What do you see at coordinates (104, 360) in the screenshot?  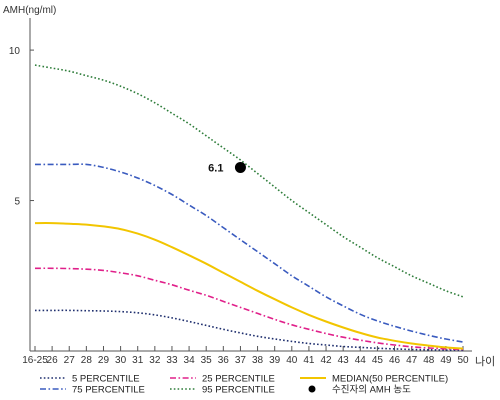 I see `x-tick-label: 29` at bounding box center [104, 360].